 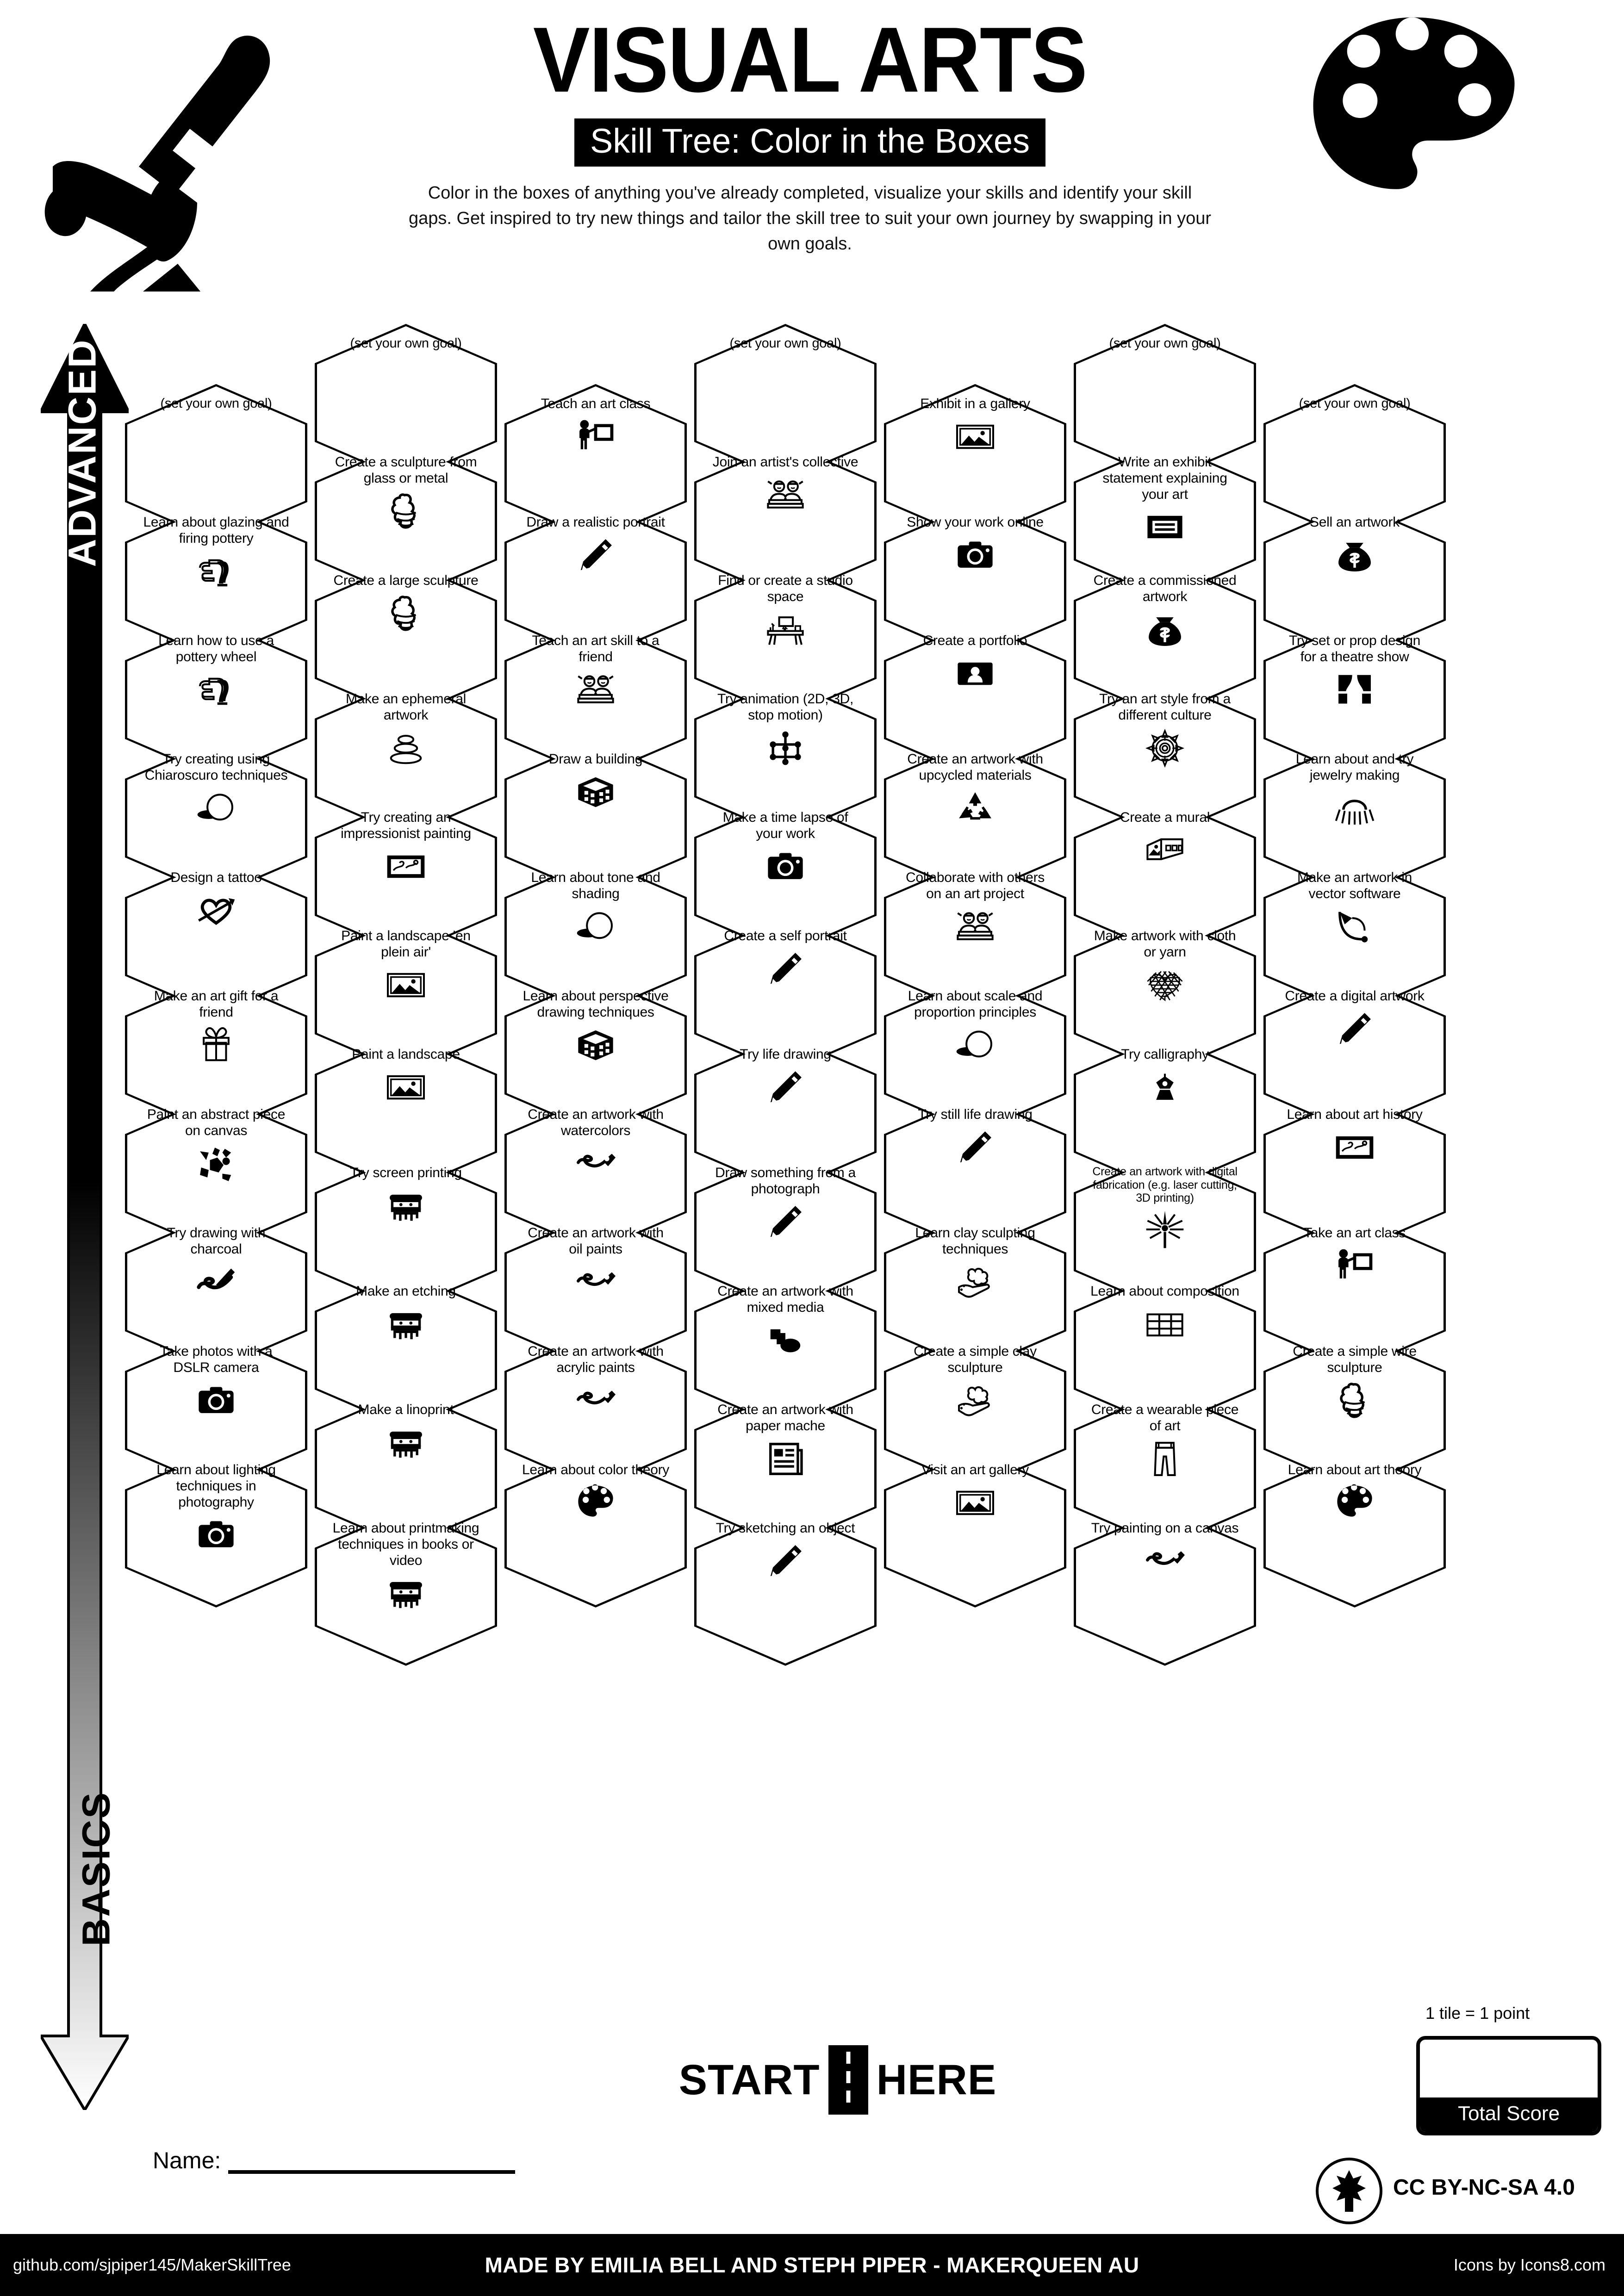 What do you see at coordinates (1165, 748) in the screenshot?
I see `mandala-icon` at bounding box center [1165, 748].